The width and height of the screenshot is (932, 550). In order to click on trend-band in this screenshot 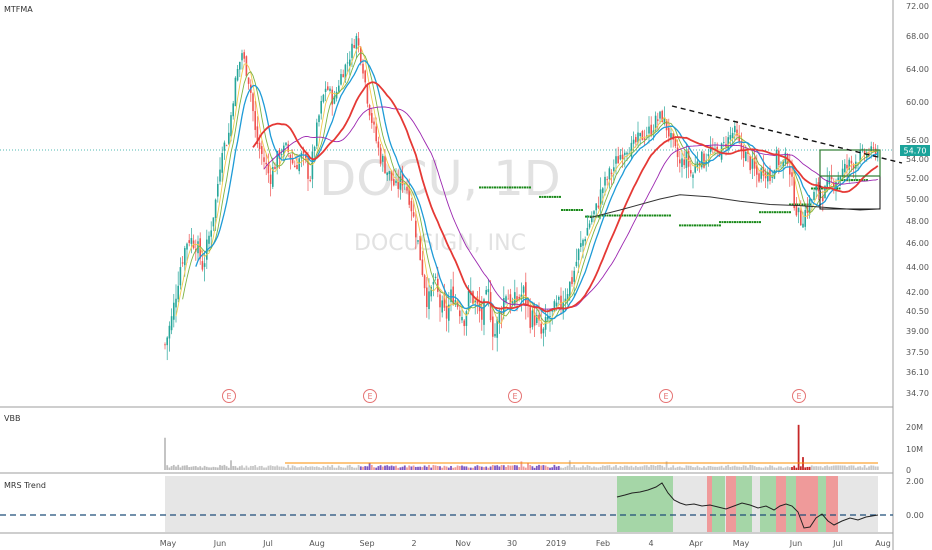, I will do `click(781, 504)`.